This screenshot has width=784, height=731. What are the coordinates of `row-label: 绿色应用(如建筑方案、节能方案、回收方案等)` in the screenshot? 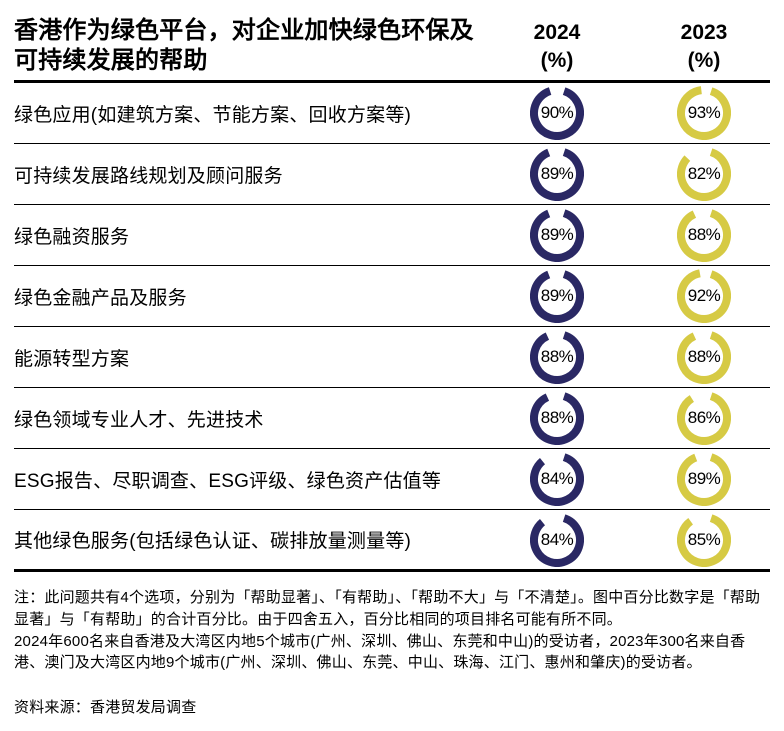 It's located at (213, 115).